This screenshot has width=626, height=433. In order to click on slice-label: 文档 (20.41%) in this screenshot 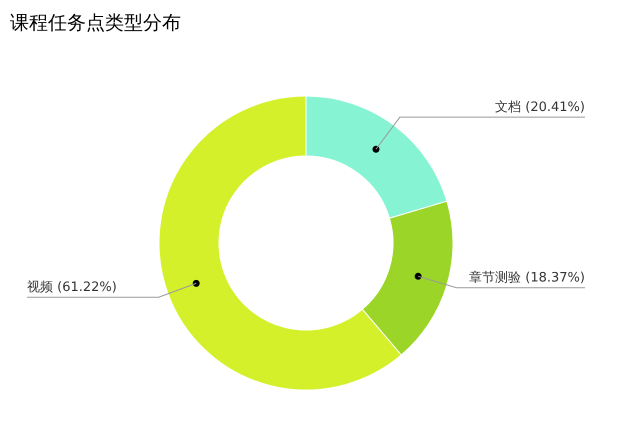, I will do `click(540, 108)`.